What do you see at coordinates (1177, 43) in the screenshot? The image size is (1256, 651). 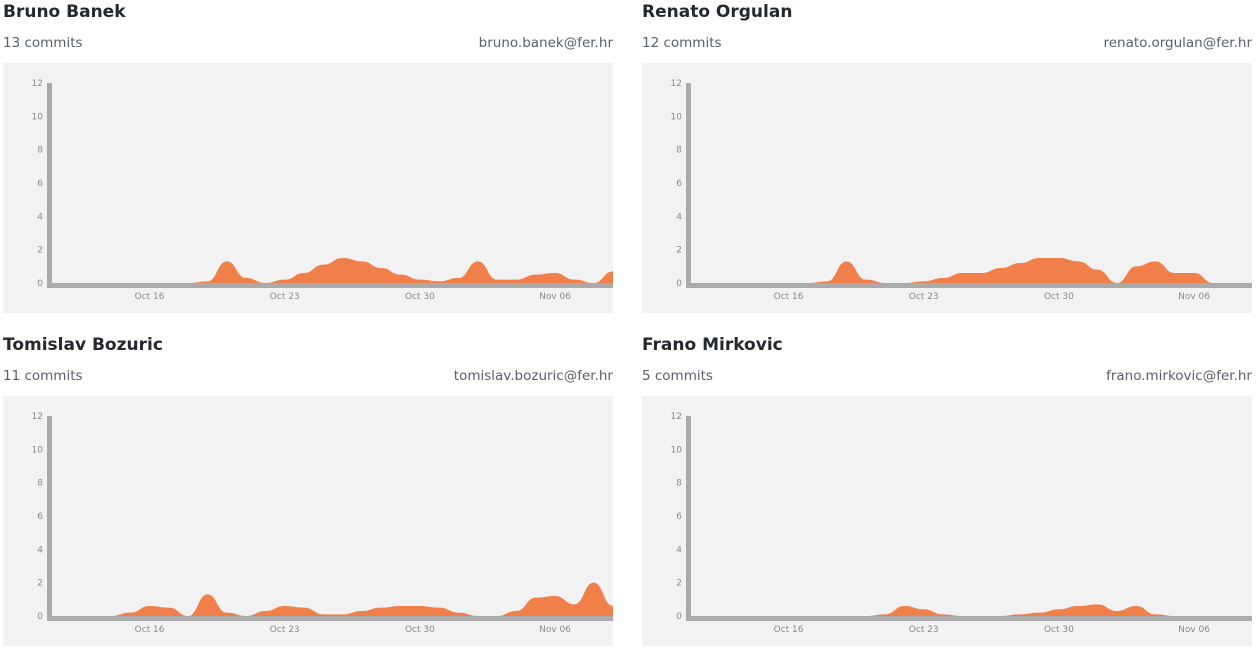 I see `contributor-email: renato.orgulan@fer.hr` at bounding box center [1177, 43].